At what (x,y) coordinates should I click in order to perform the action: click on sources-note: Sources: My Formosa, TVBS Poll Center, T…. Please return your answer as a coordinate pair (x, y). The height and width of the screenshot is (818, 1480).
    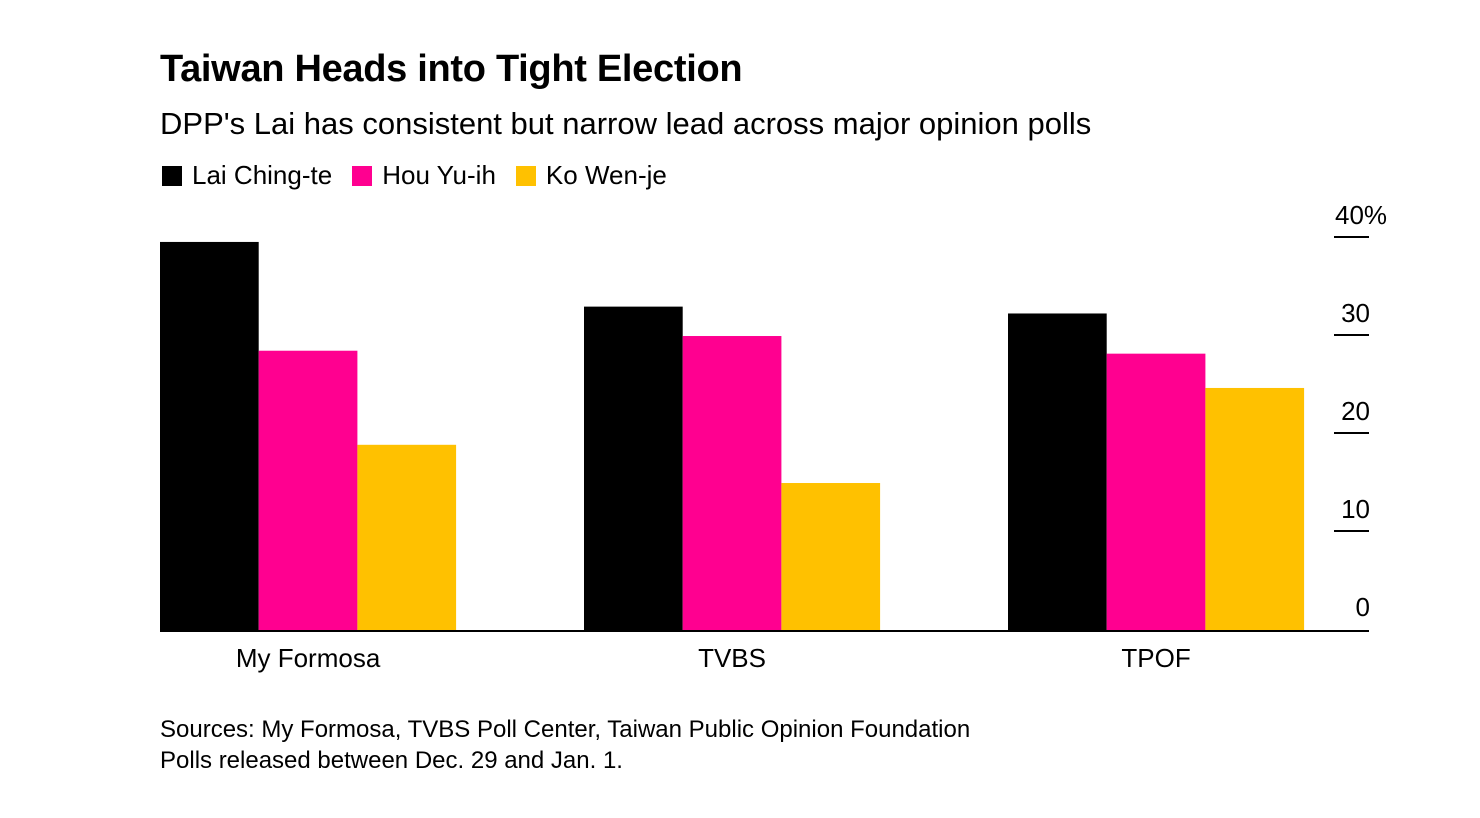
    Looking at the image, I should click on (565, 729).